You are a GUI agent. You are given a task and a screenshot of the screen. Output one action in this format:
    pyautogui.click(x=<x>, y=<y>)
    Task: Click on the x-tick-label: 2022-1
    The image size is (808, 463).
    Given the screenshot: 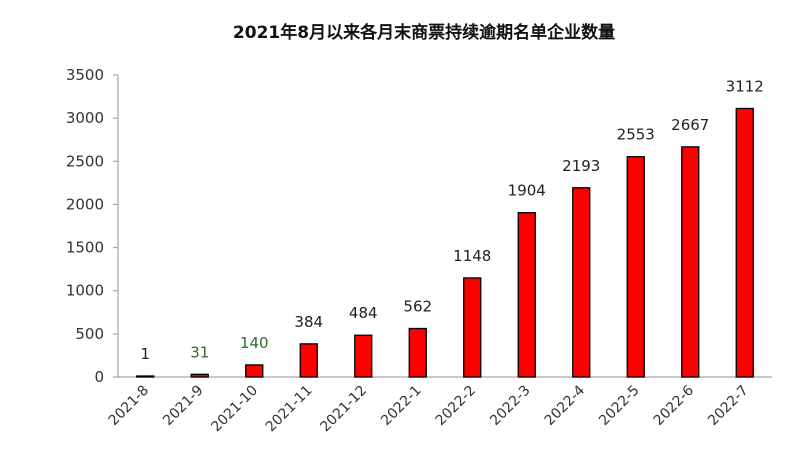 What is the action you would take?
    pyautogui.click(x=401, y=406)
    